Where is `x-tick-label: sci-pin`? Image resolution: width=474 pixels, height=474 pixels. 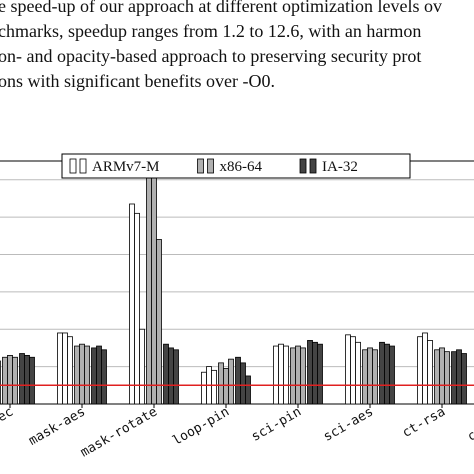
x-tick-label: sci-pin is located at coordinates (276, 424).